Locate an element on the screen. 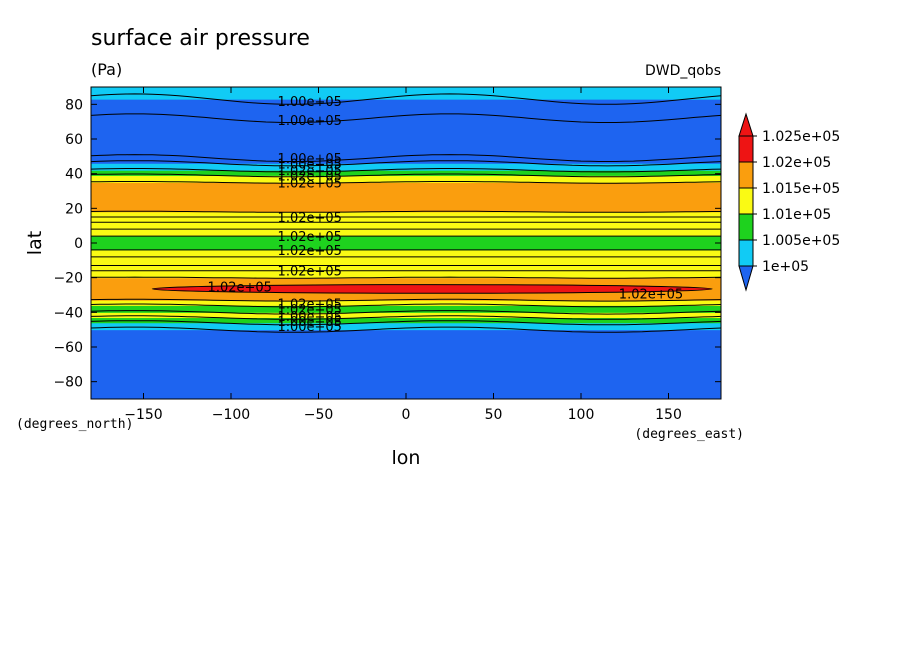 The height and width of the screenshot is (654, 904). x-tick-label: −100 is located at coordinates (231, 415).